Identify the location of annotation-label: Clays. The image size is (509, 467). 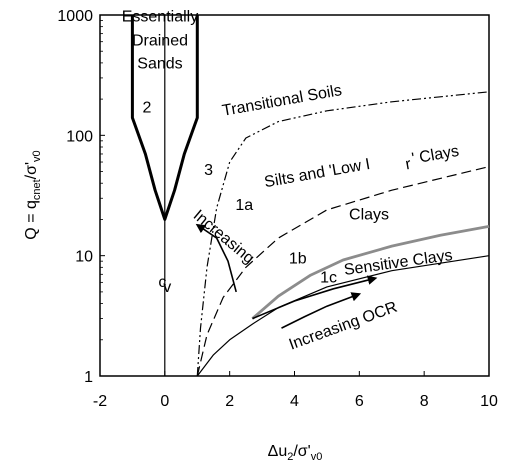
(369, 214).